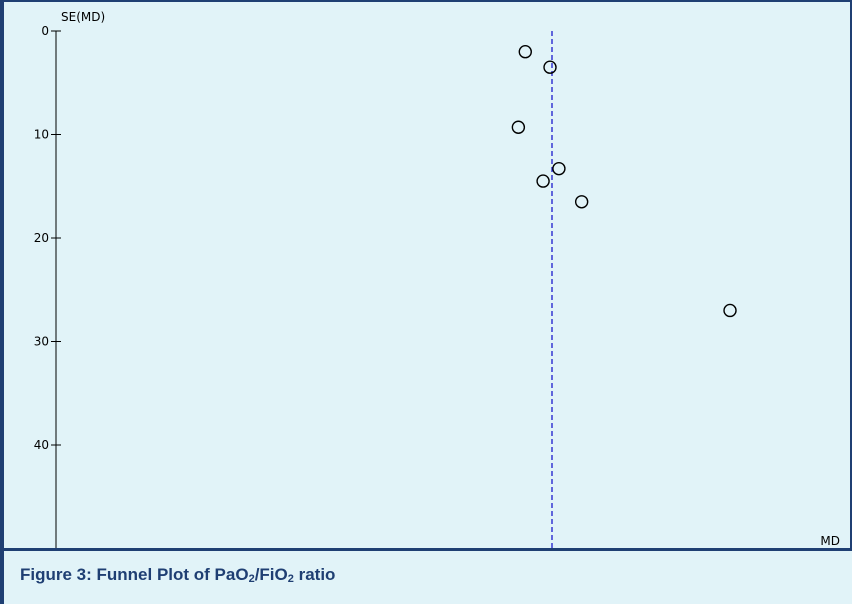 The width and height of the screenshot is (852, 604). Describe the element at coordinates (271, 574) in the screenshot. I see `caption-mid: /FiO` at that location.